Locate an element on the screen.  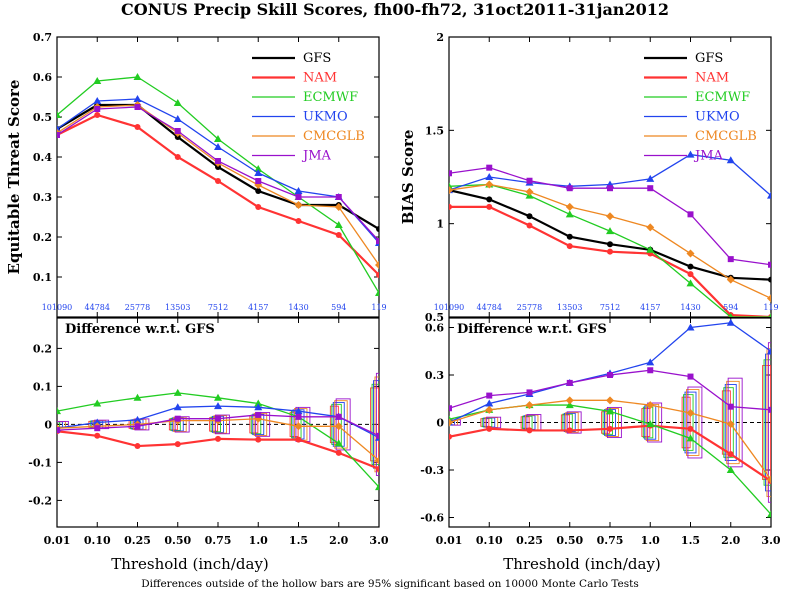
bias-panel-ytick-label: 2 is located at coordinates (440, 37).